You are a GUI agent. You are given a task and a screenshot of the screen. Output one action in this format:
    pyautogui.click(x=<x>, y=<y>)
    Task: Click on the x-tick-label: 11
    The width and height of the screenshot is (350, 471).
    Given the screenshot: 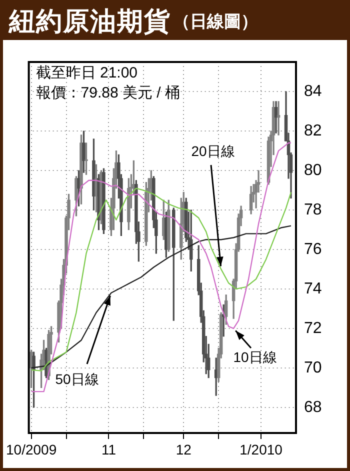 What is the action you would take?
    pyautogui.click(x=108, y=449)
    